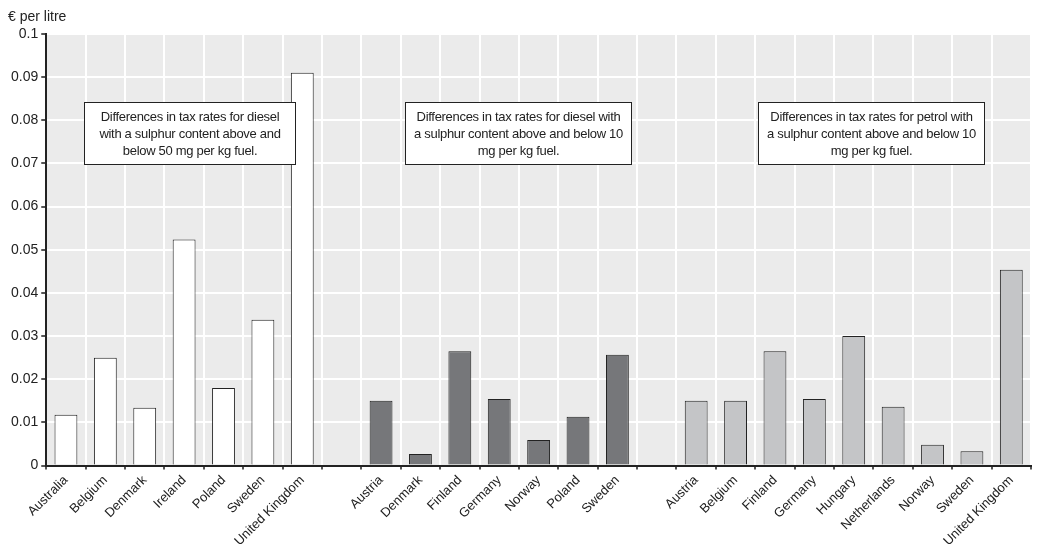  I want to click on y-tick-label: 0.06, so click(25, 205).